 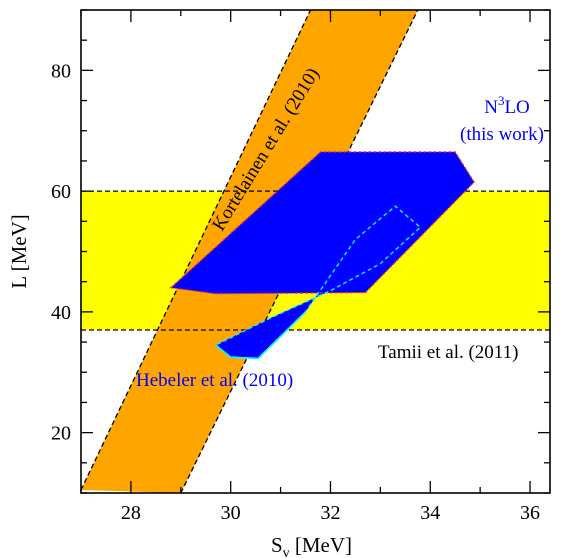 What do you see at coordinates (61, 192) in the screenshot?
I see `y-tick-label: 60` at bounding box center [61, 192].